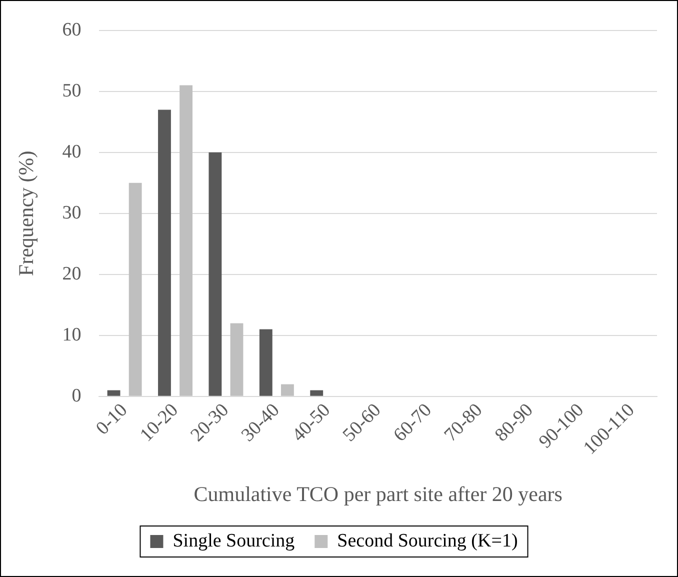  I want to click on y-tick-label: 10, so click(72, 335).